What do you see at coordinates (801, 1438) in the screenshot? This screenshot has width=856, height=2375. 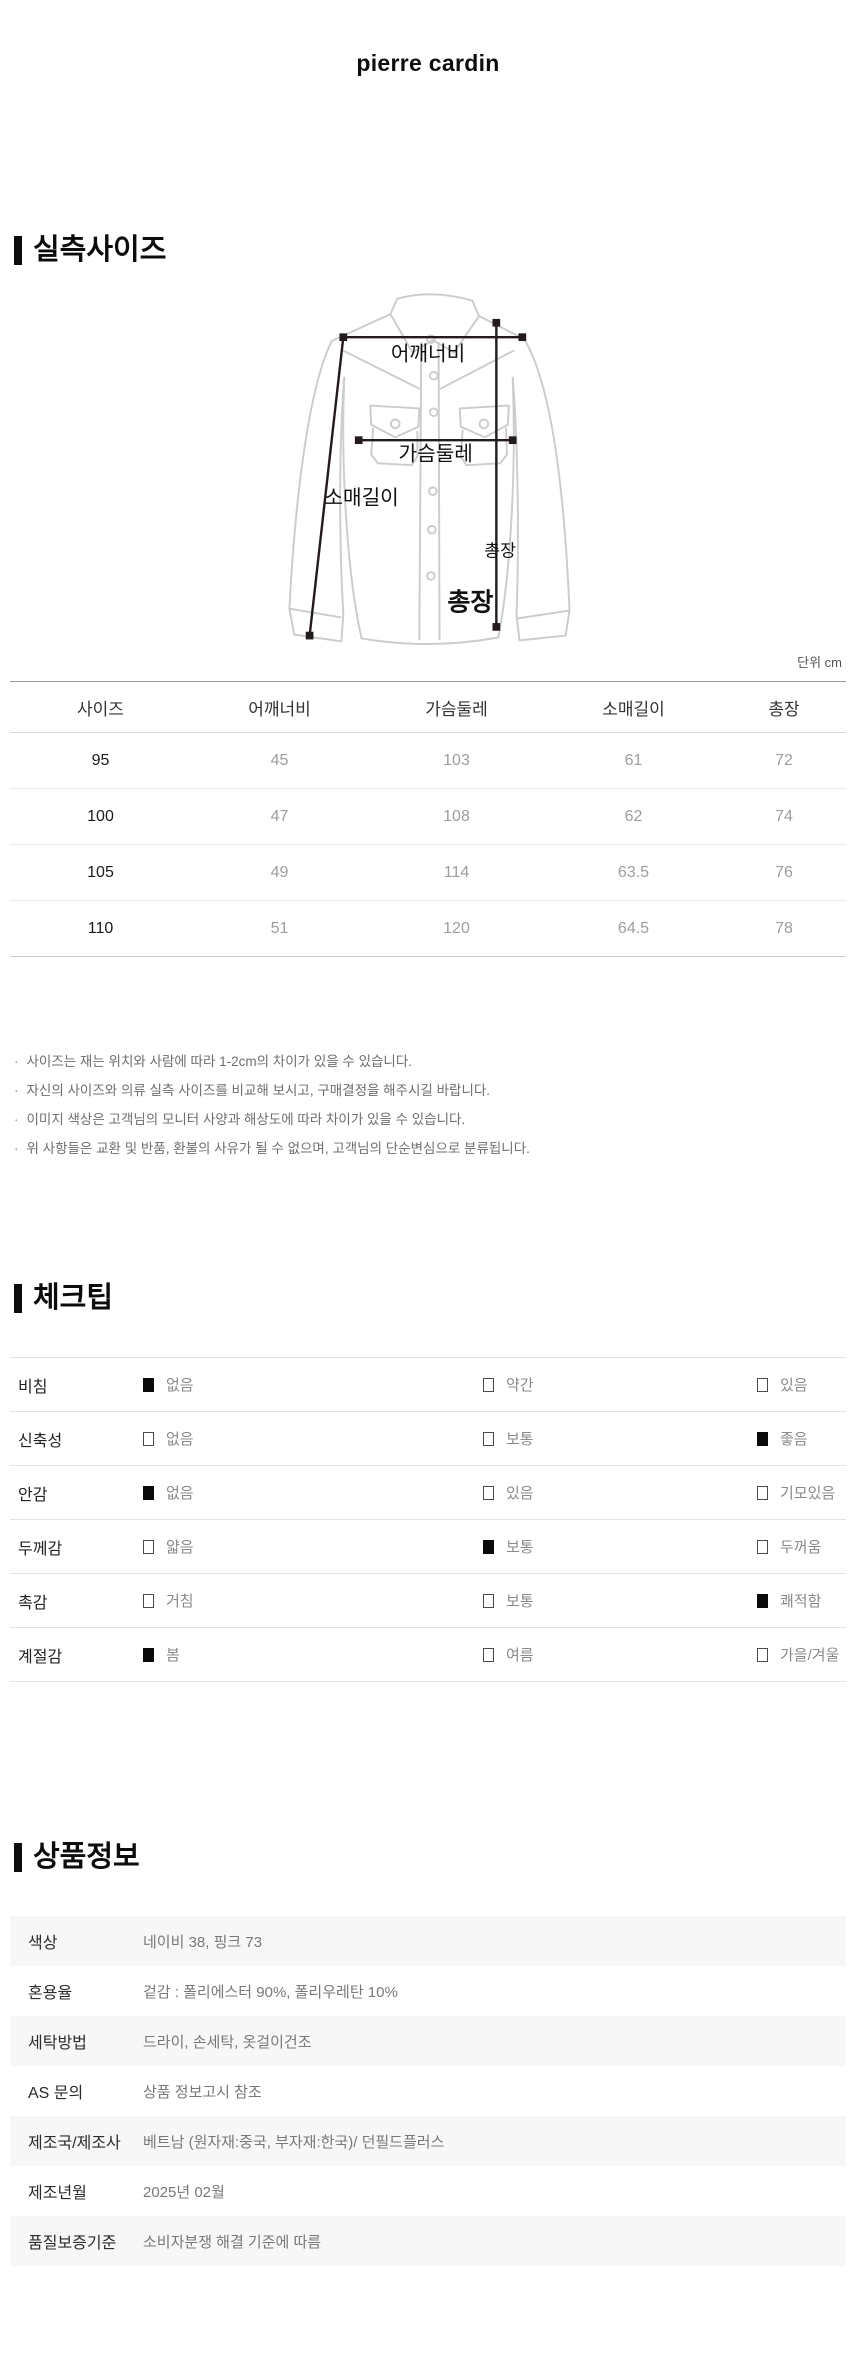 I see `check-option: 좋음` at bounding box center [801, 1438].